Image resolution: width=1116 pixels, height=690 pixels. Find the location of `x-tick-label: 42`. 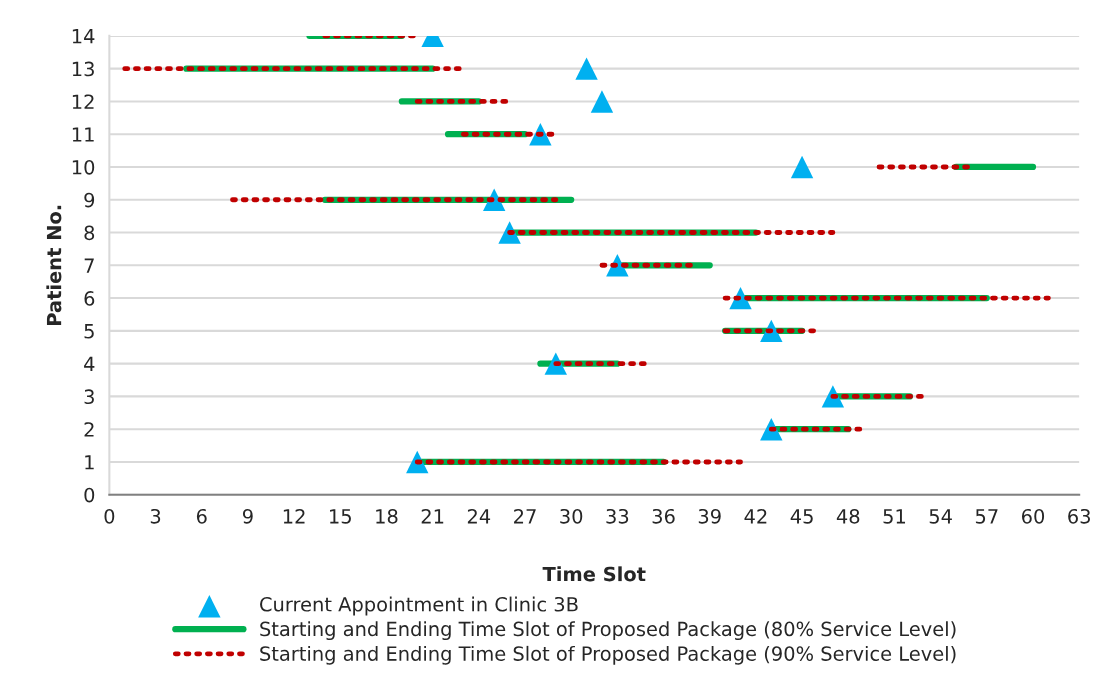

x-tick-label: 42 is located at coordinates (755, 516).